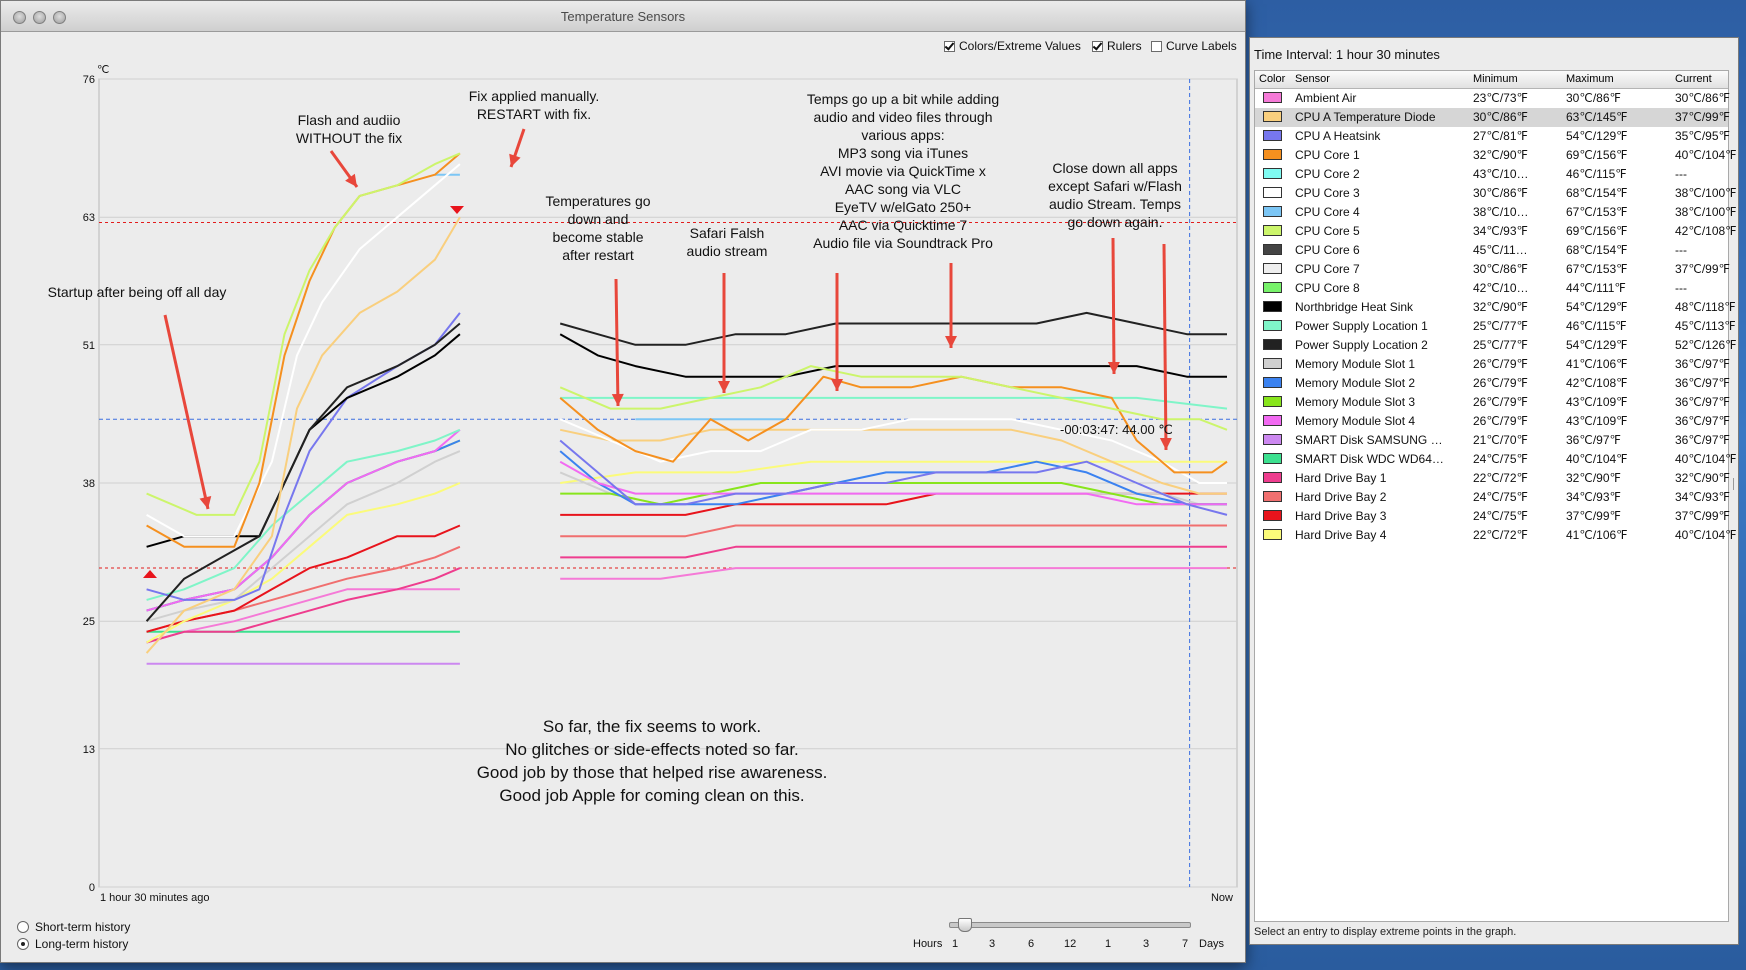  What do you see at coordinates (1272, 79) in the screenshot?
I see `column-header-color: Color` at bounding box center [1272, 79].